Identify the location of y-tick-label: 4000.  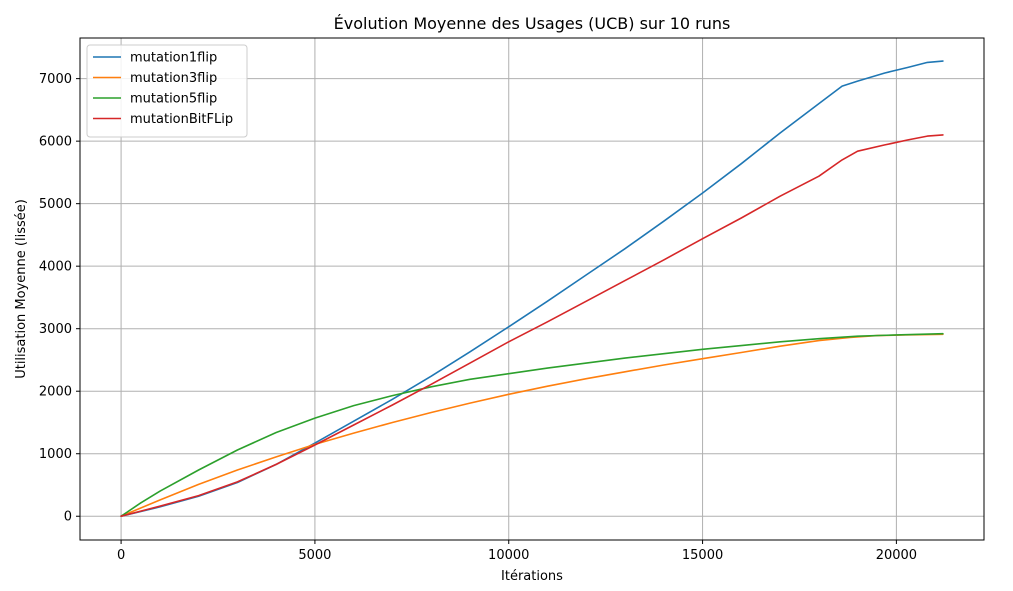
(55, 267).